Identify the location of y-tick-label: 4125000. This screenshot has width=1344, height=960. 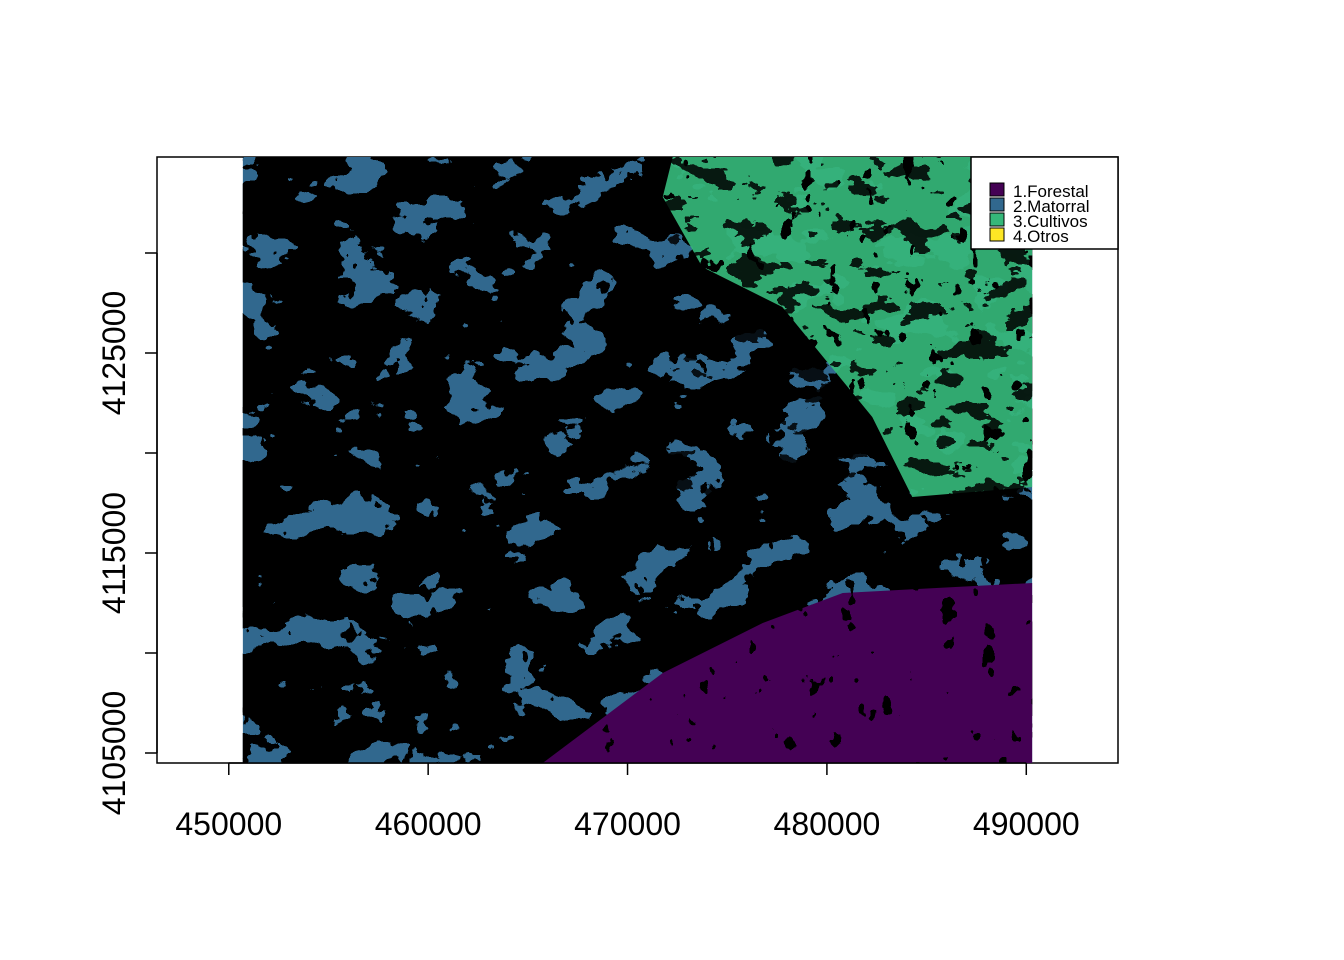
(114, 353).